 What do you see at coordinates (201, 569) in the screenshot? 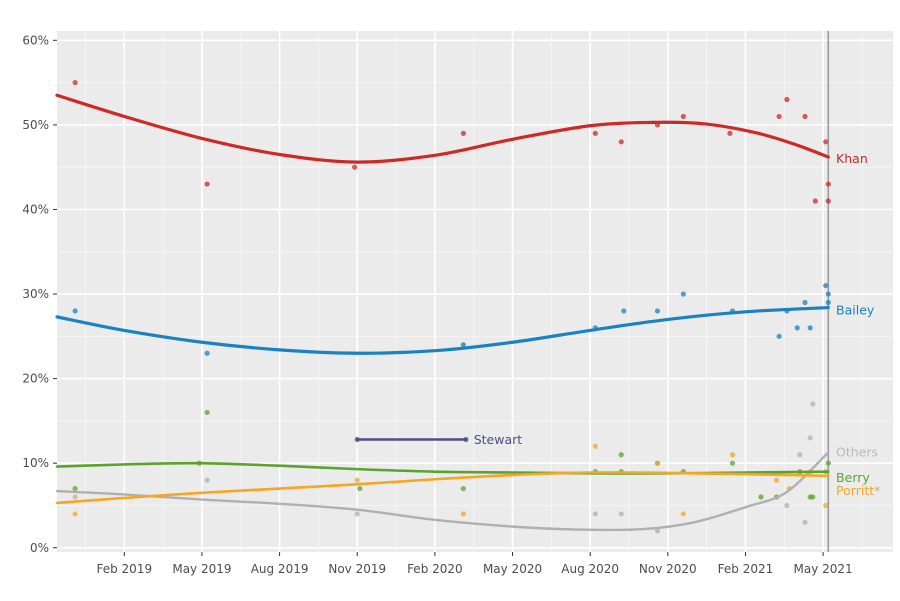
I see `x-tick-label: May 2019` at bounding box center [201, 569].